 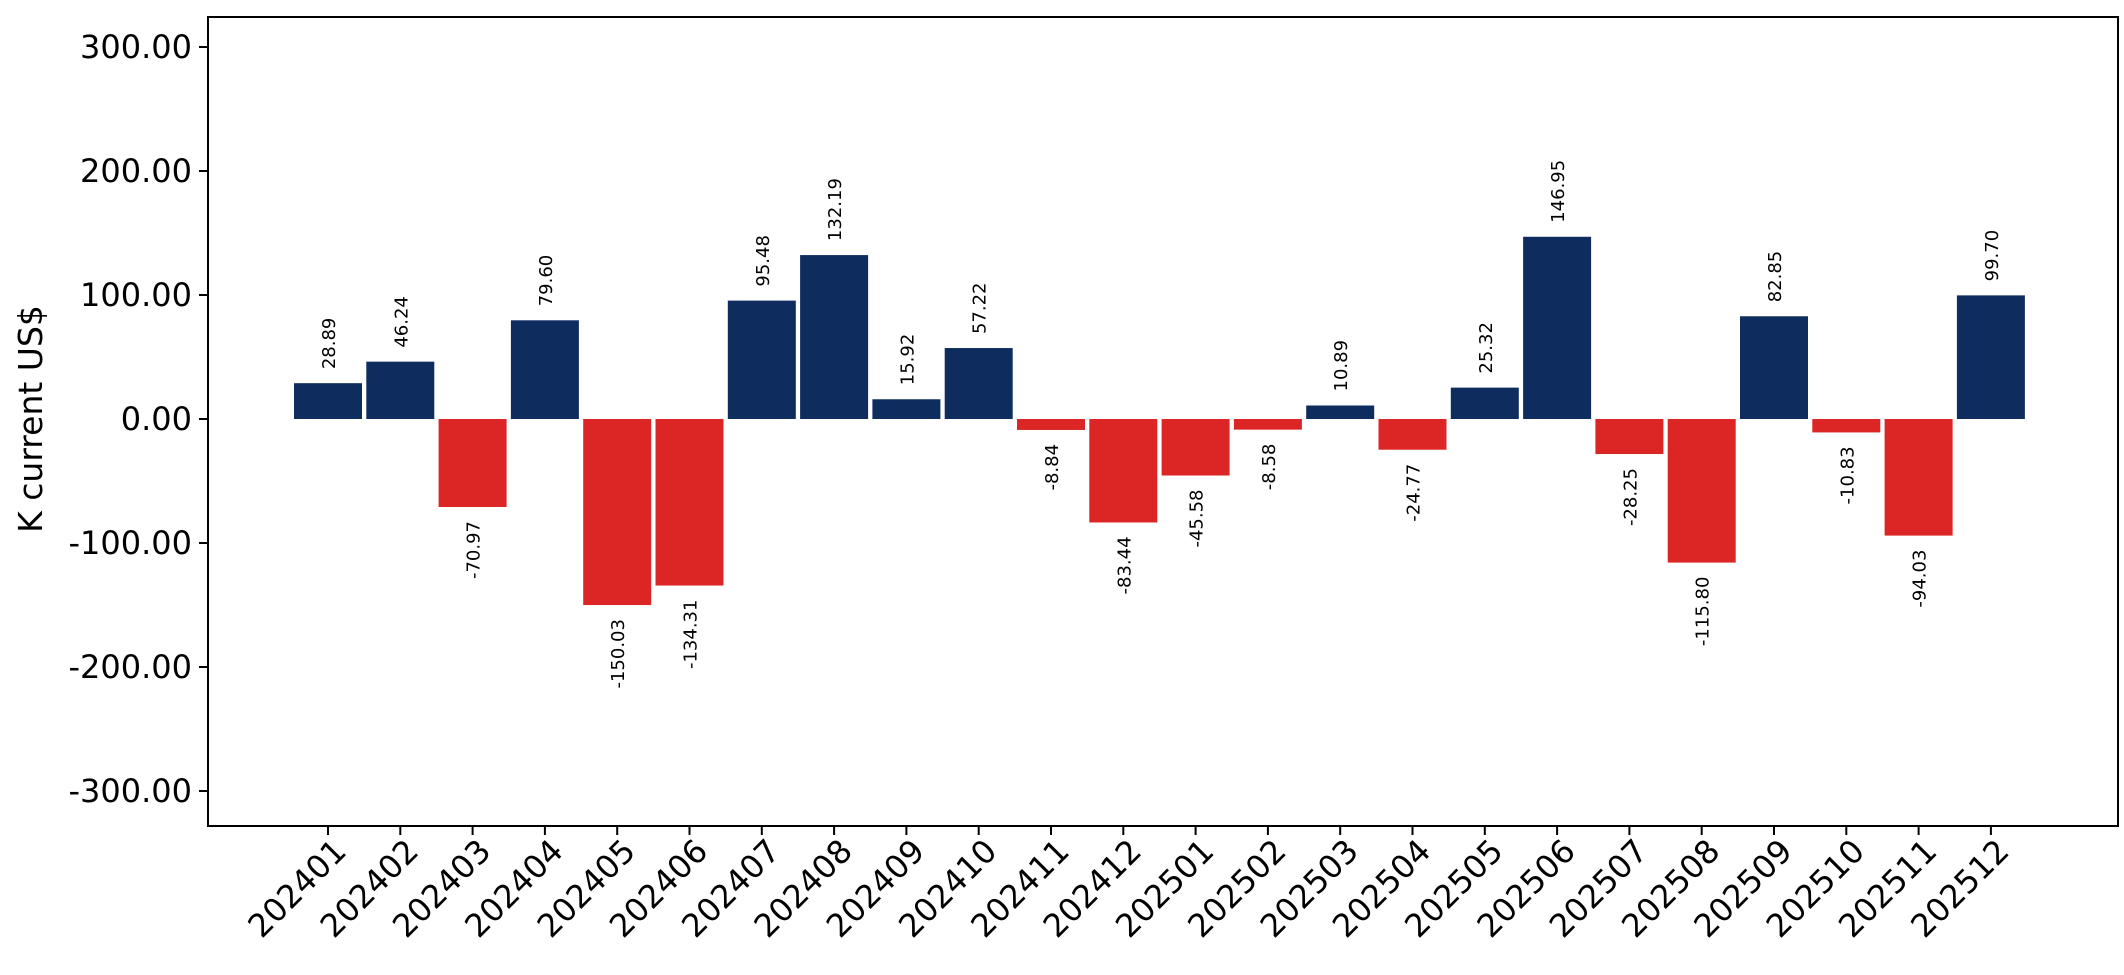 I want to click on data-label-202410: 57.22, so click(x=980, y=309).